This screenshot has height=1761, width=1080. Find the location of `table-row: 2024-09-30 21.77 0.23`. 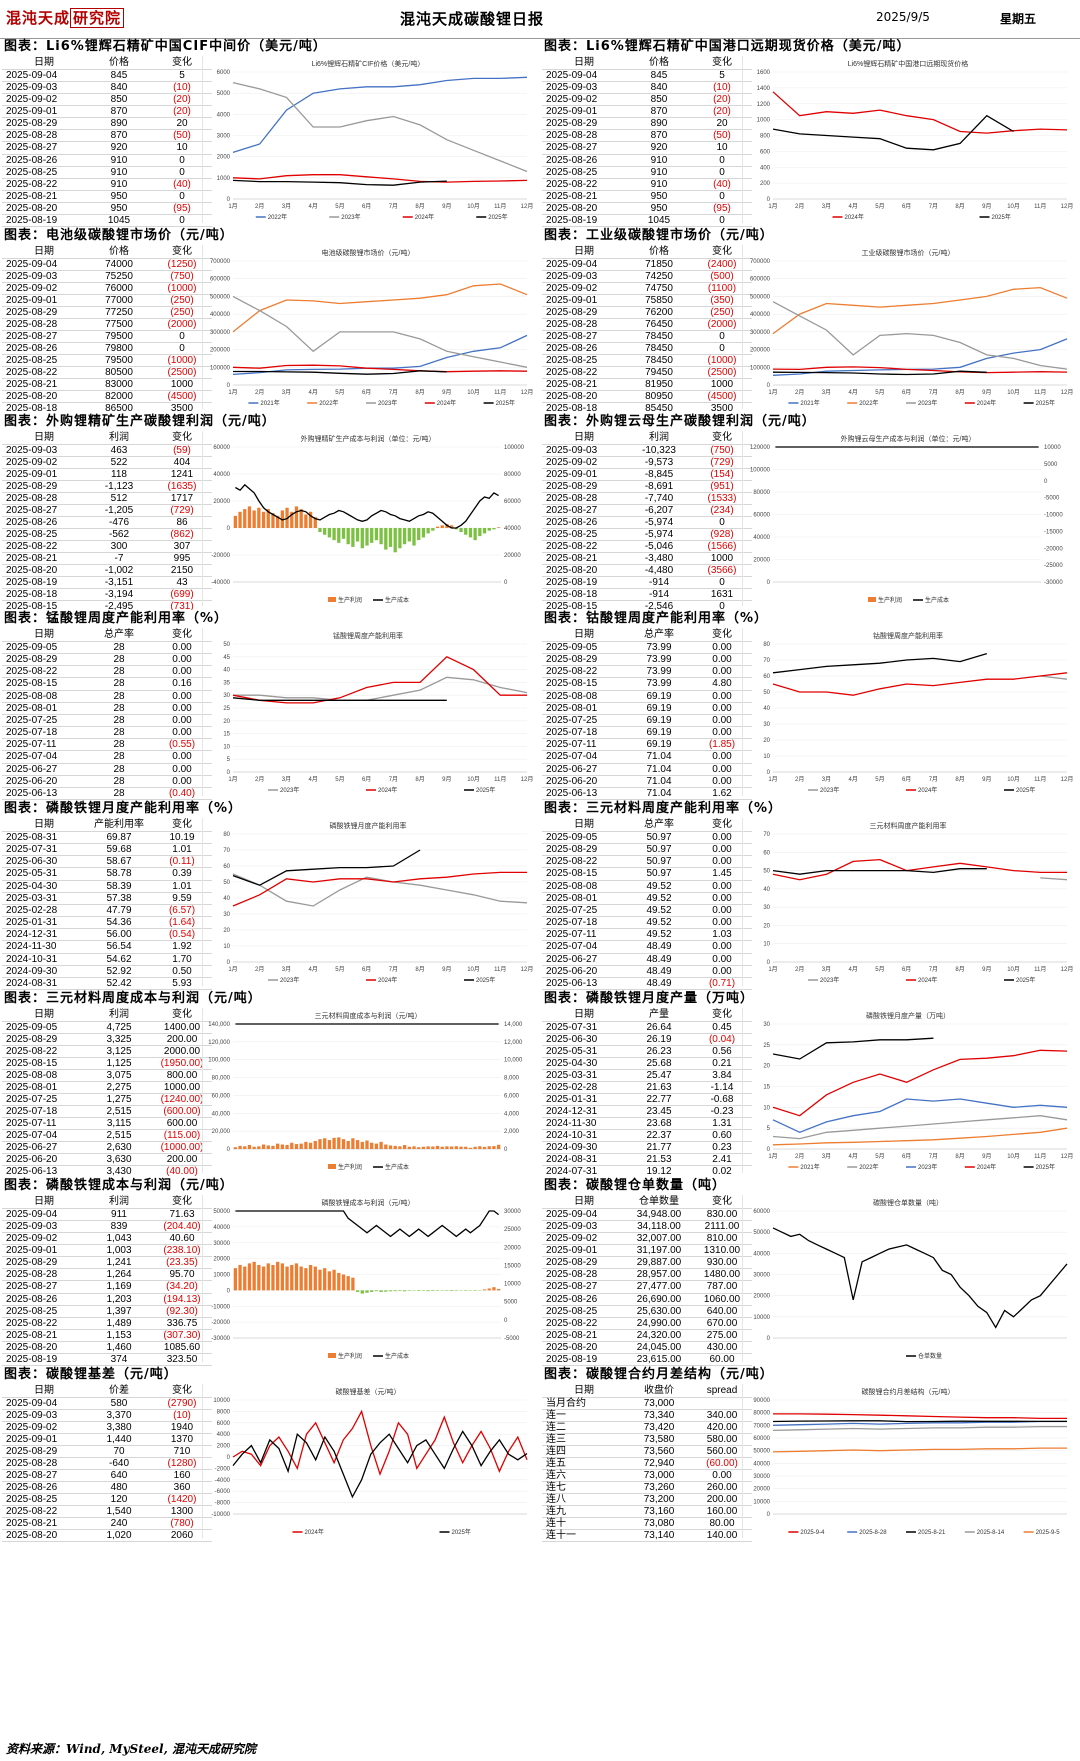

table-row: 2024-09-30 21.77 0.23 is located at coordinates (647, 1147).